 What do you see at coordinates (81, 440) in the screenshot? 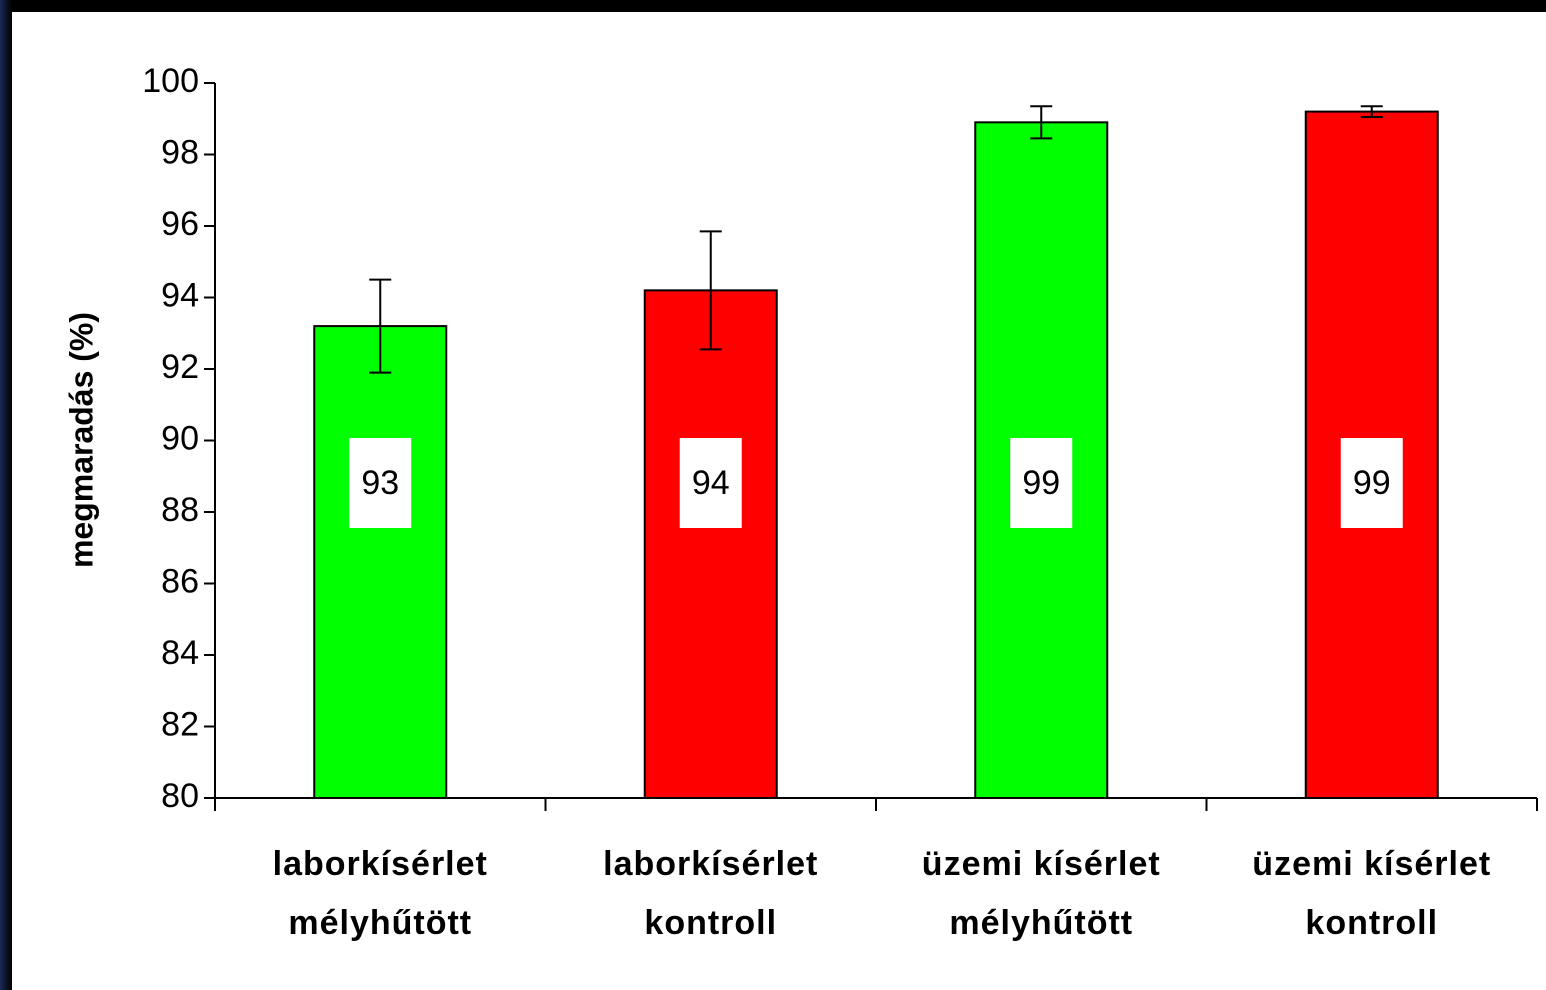
I see `y-axis-label: megmaradás (%)` at bounding box center [81, 440].